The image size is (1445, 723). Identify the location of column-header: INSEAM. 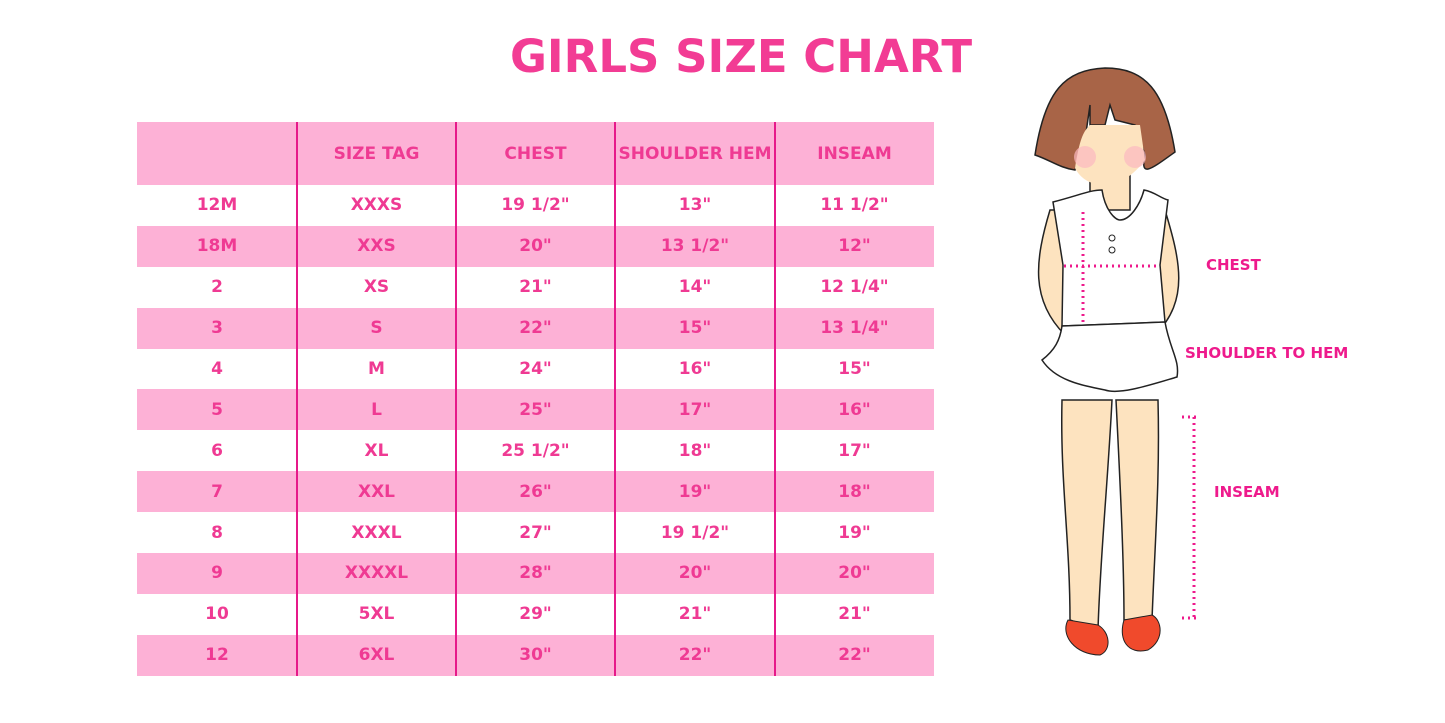
(854, 153).